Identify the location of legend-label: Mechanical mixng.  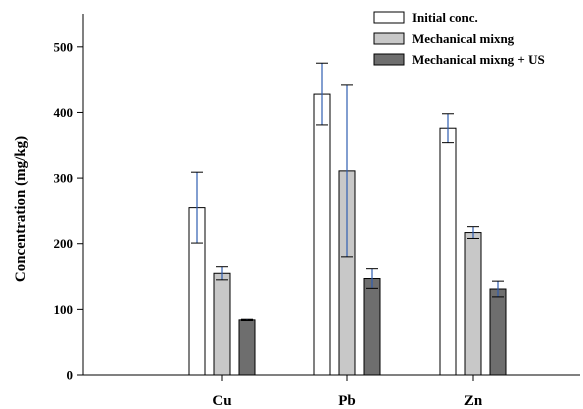
(463, 38).